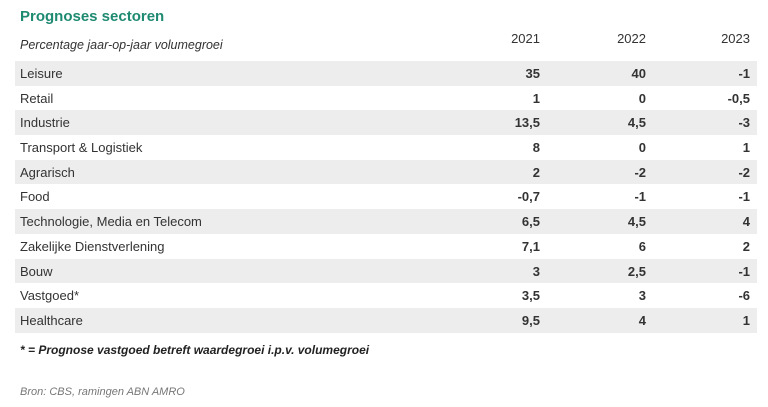 This screenshot has width=768, height=407. What do you see at coordinates (640, 172) in the screenshot?
I see `value-2022: -2` at bounding box center [640, 172].